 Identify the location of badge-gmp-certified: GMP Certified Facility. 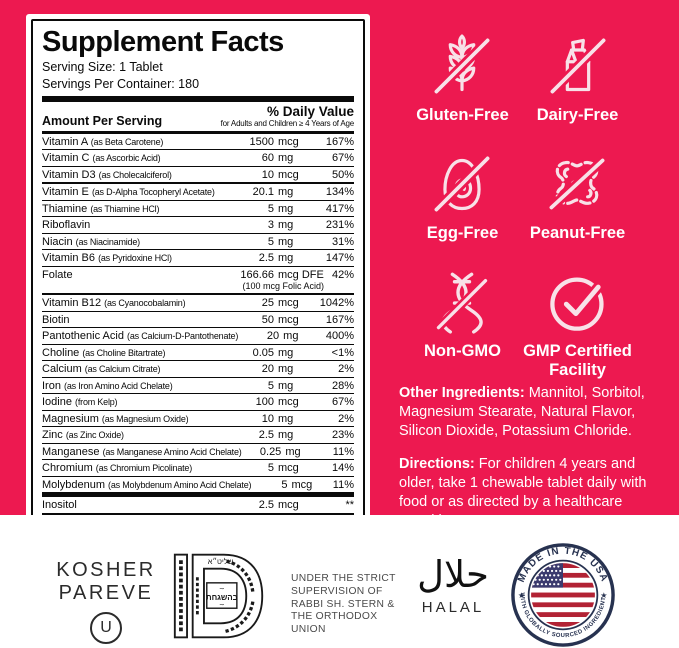
(578, 325).